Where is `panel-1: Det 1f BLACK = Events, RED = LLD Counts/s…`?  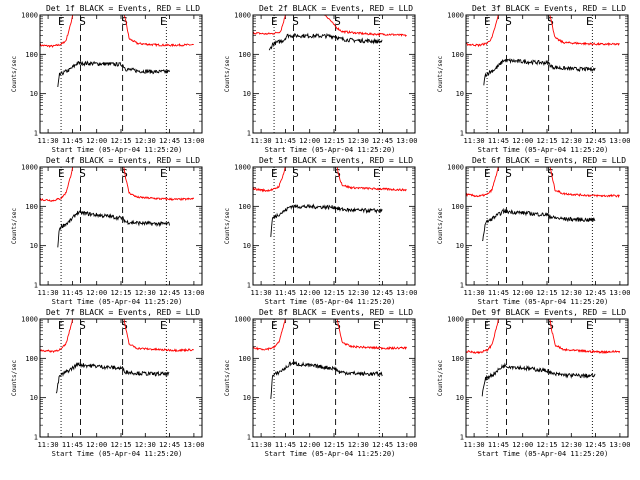 panel-1: Det 1f BLACK = Events, RED = LLD Counts/s… is located at coordinates (107, 79).